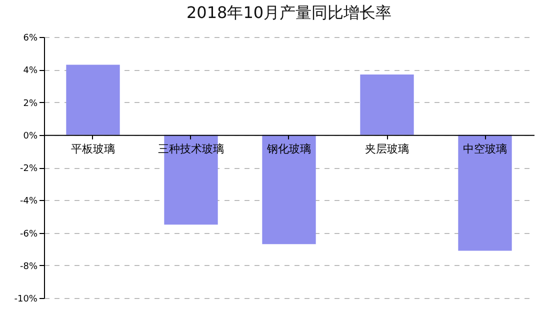 The image size is (554, 329). Describe the element at coordinates (387, 149) in the screenshot. I see `x-tick-label: 夹层玻璃` at that location.